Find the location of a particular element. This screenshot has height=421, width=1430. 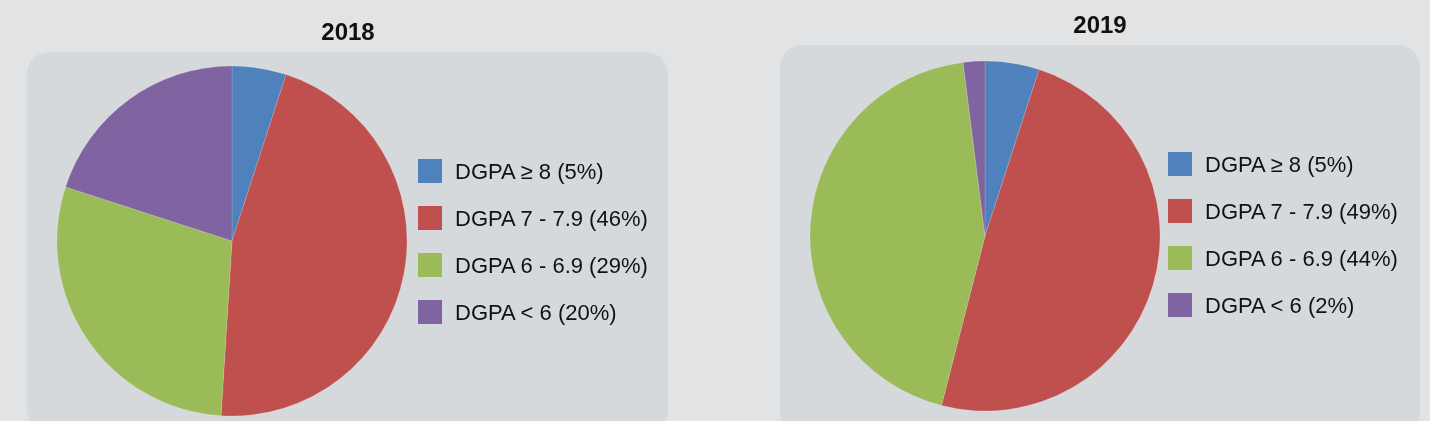

legend-label: DGPA 6 - 6.9 (44%) is located at coordinates (1301, 258).